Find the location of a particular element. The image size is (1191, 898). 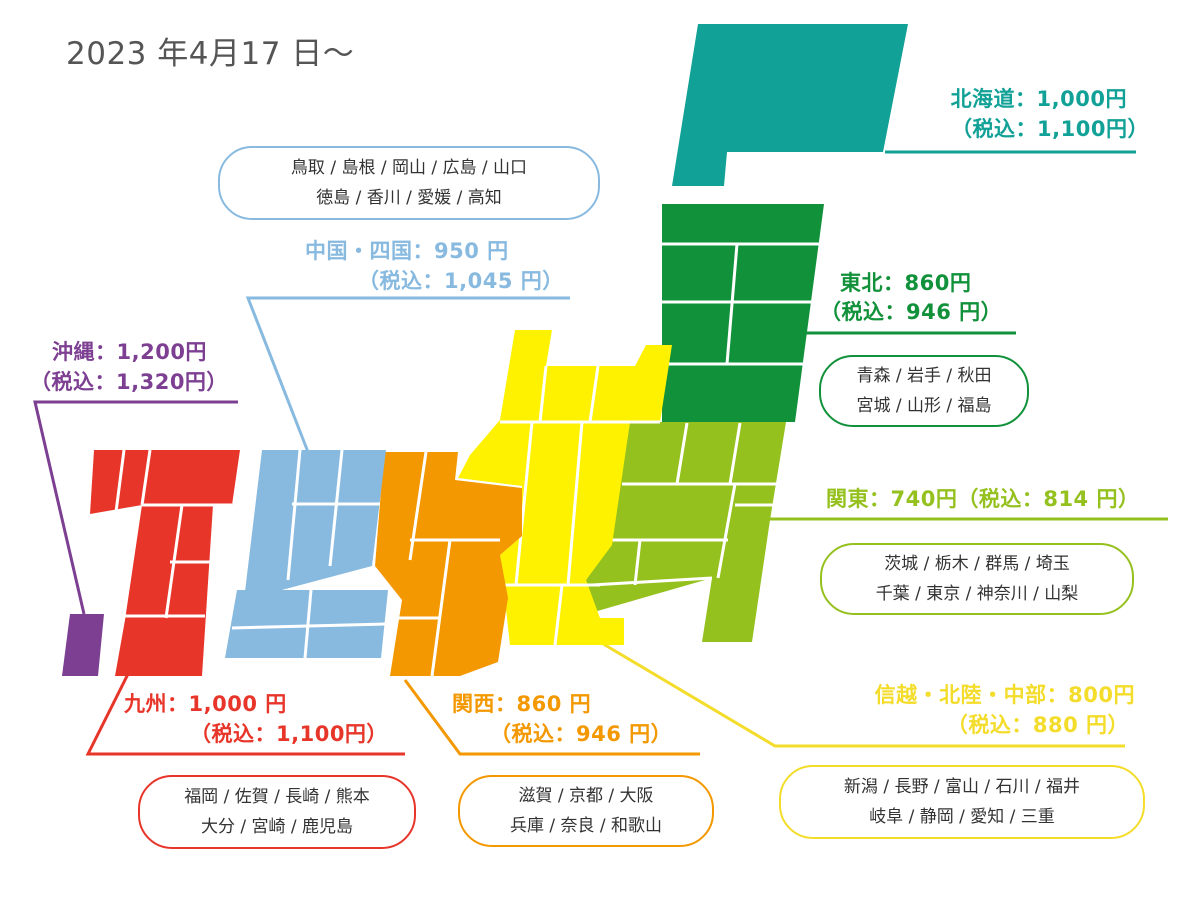

okinawa-tax-price: （税込：1,320円） is located at coordinates (129, 382).